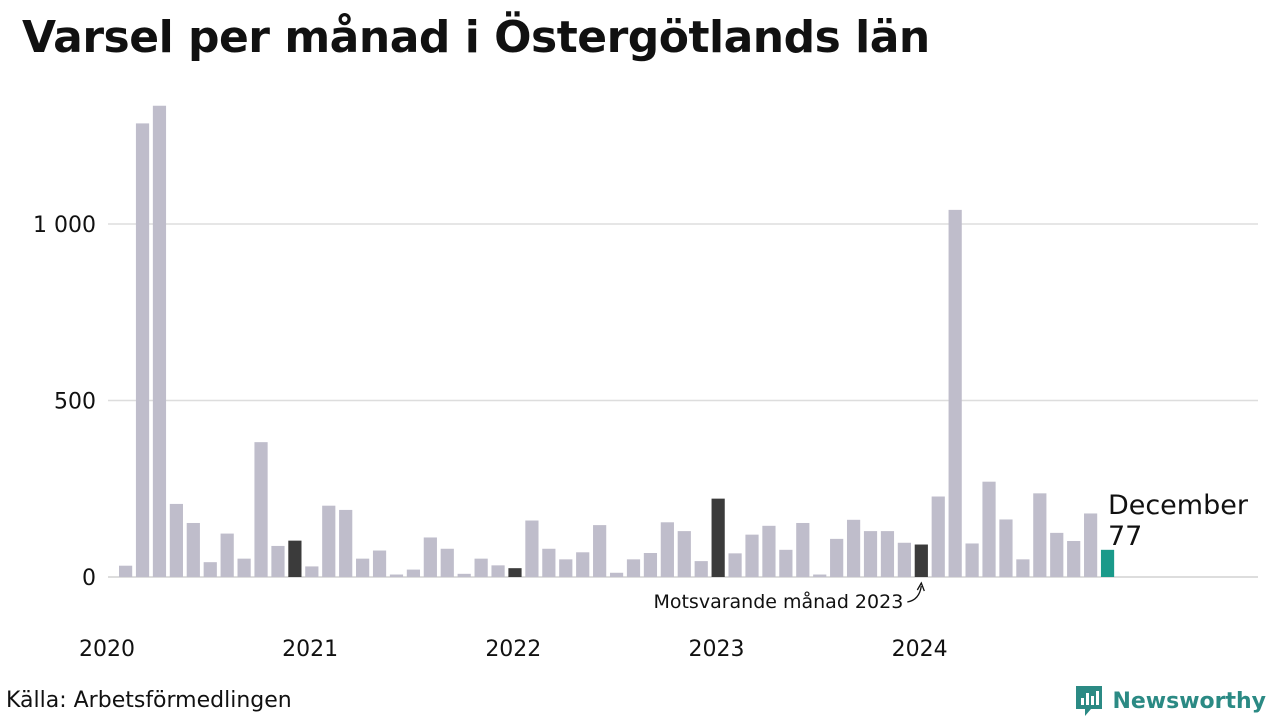  Describe the element at coordinates (149, 700) in the screenshot. I see `source-credit: Källa: Arbetsförmedlingen` at that location.